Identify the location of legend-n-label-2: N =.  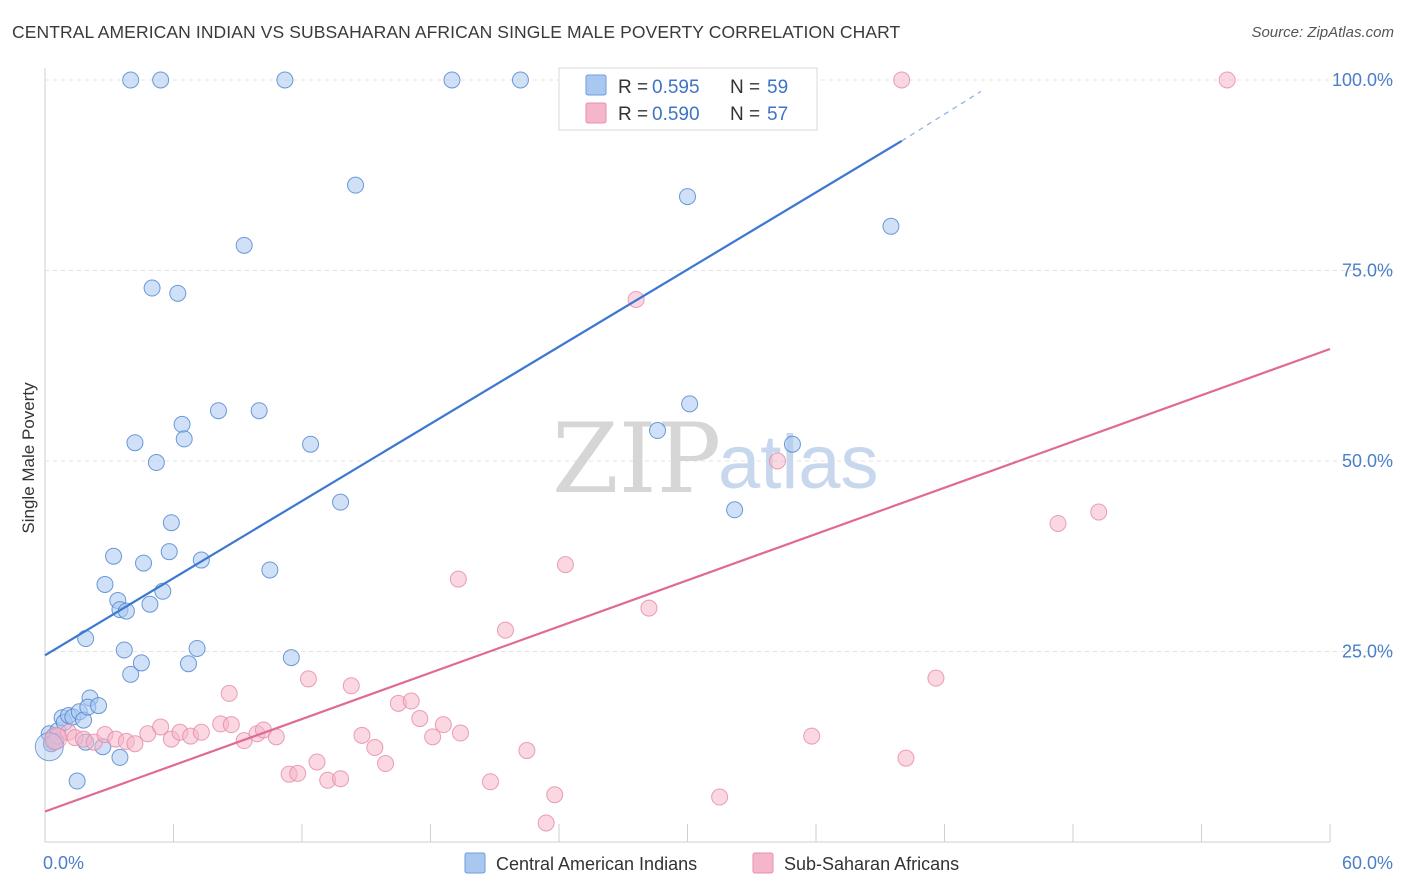
(745, 114).